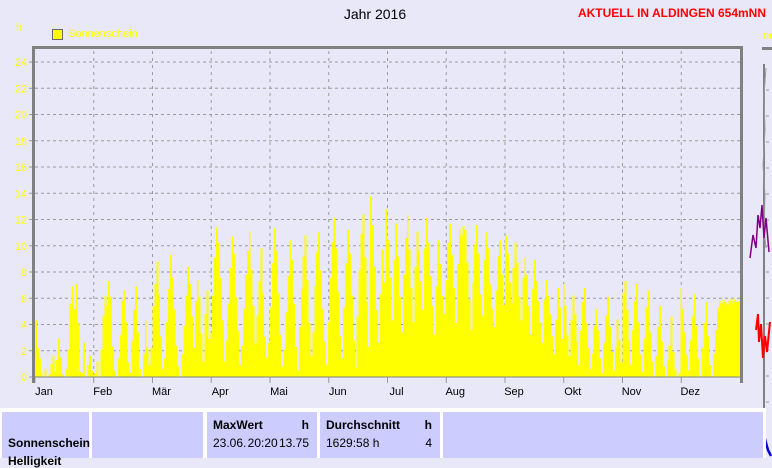 This screenshot has width=772, height=468. Describe the element at coordinates (33, 214) in the screenshot. I see `plot-border-left` at that location.